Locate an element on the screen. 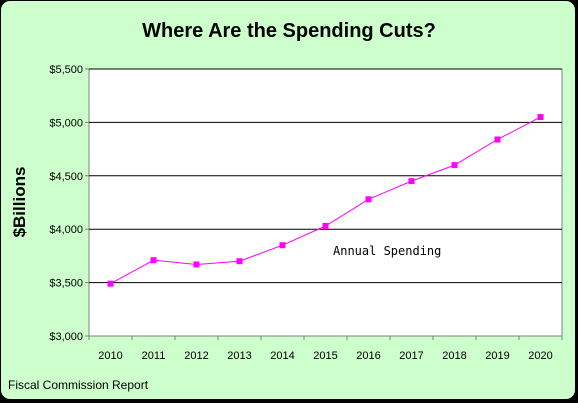 The width and height of the screenshot is (578, 403). source-note: Fiscal Commission Report is located at coordinates (78, 385).